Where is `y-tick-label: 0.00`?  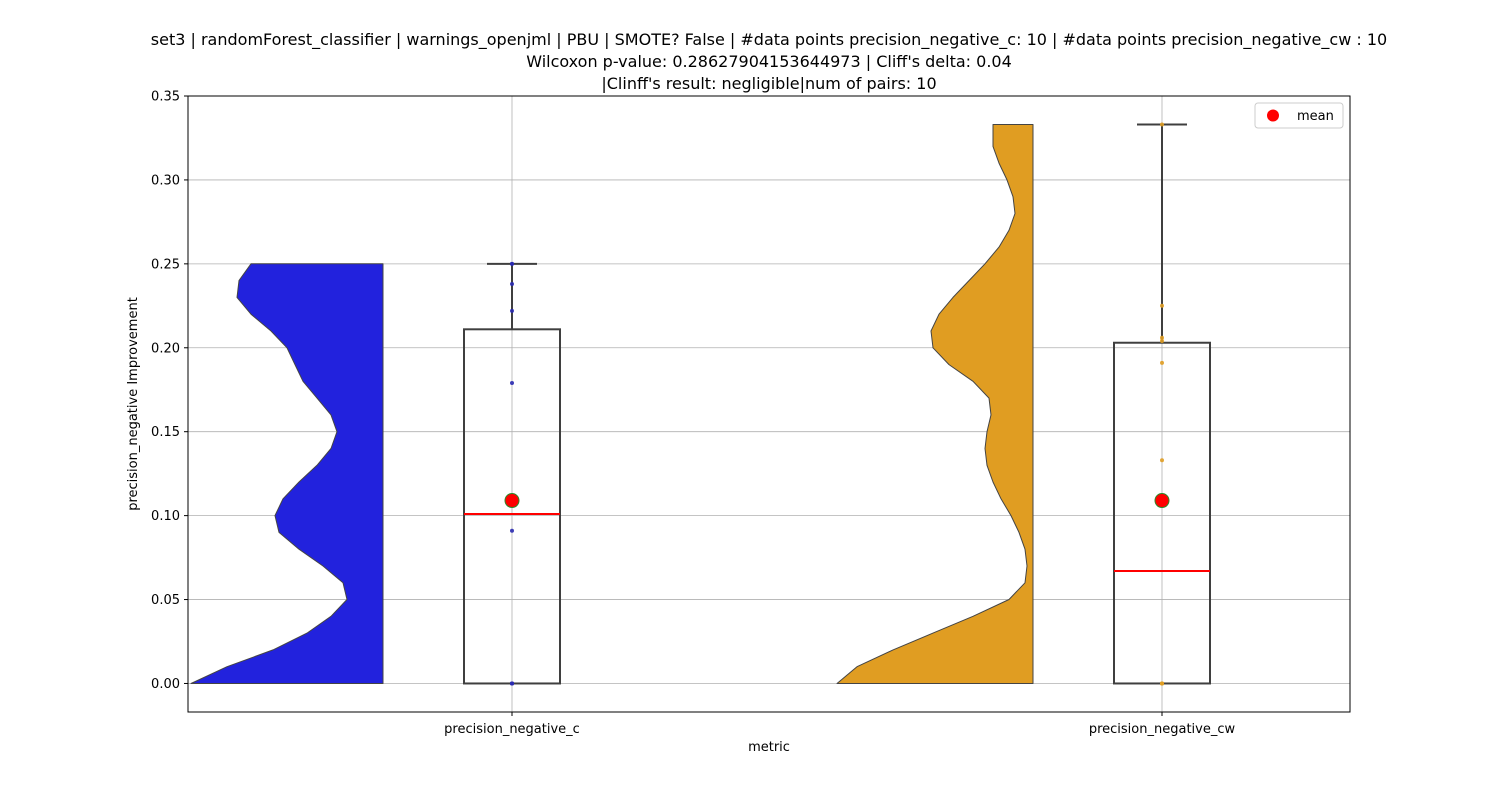 y-tick-label: 0.00 is located at coordinates (165, 684).